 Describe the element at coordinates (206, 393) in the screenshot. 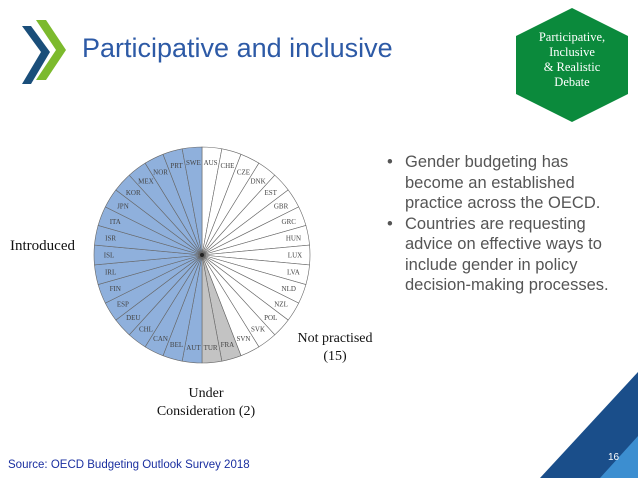

I see `under-consideration-label-line: Under` at that location.